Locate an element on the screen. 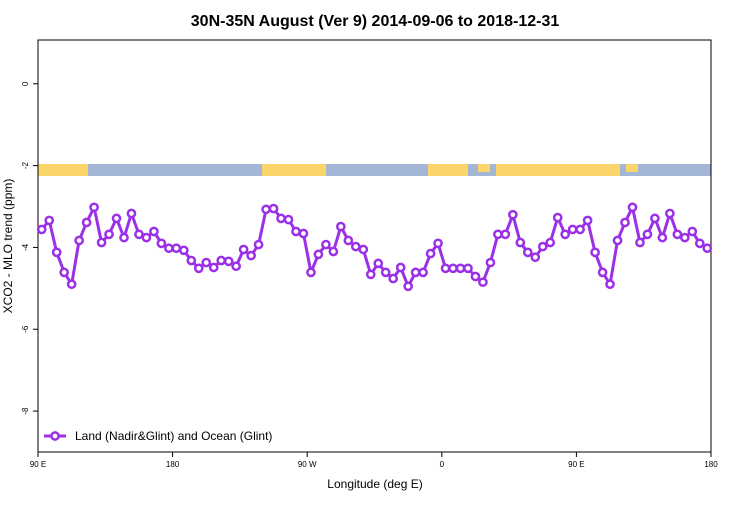  y-tick-label: -2 is located at coordinates (25, 166).